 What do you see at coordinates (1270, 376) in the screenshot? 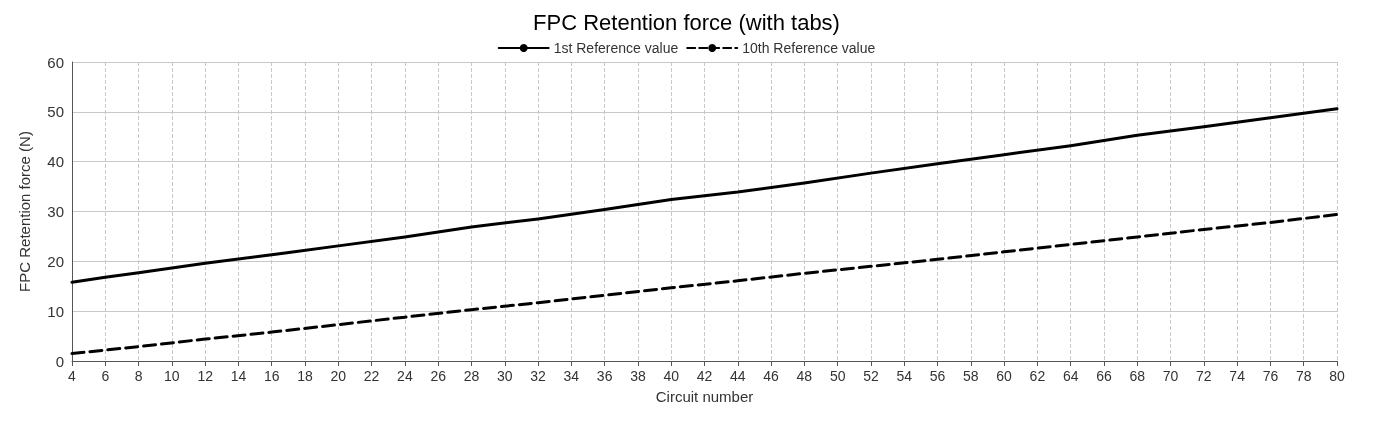
I see `x-tick-label: 76` at bounding box center [1270, 376].